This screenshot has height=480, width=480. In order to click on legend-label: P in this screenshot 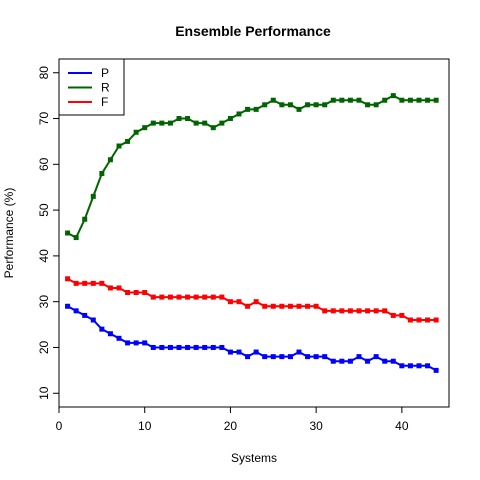, I will do `click(105, 73)`.